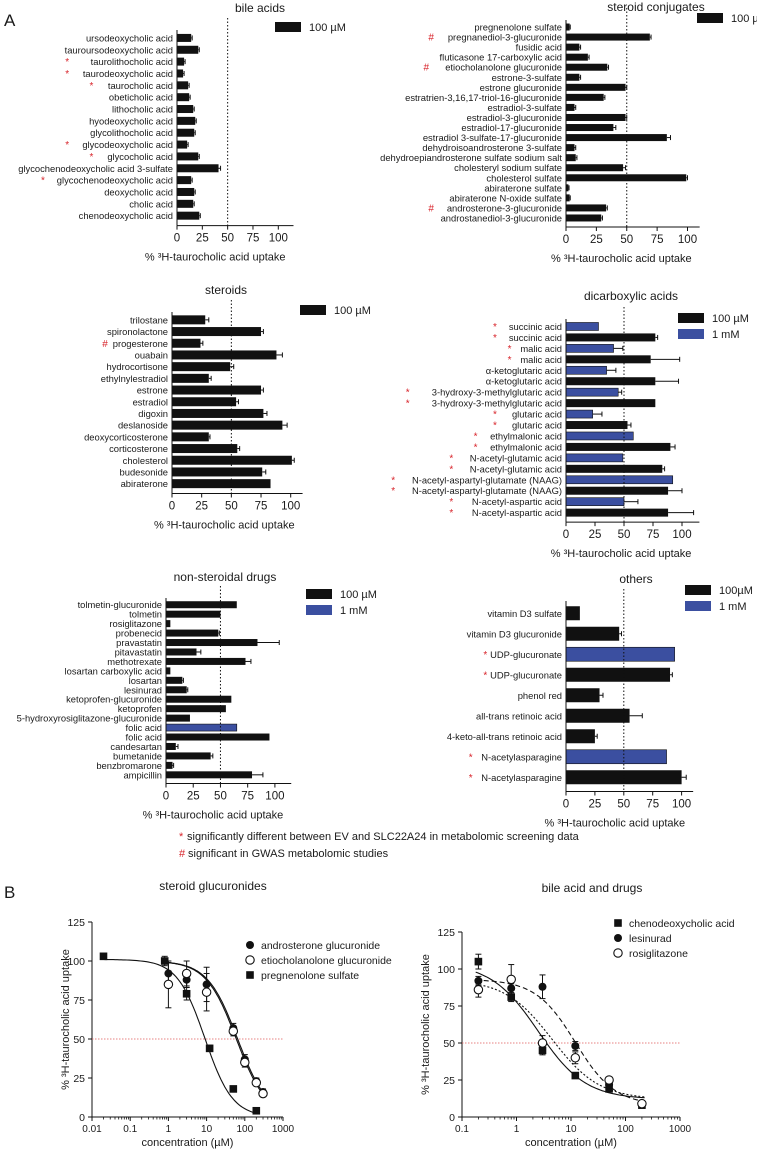 This screenshot has width=757, height=1150. Describe the element at coordinates (126, 436) in the screenshot. I see `category-label: deoxycorticosterone` at that location.